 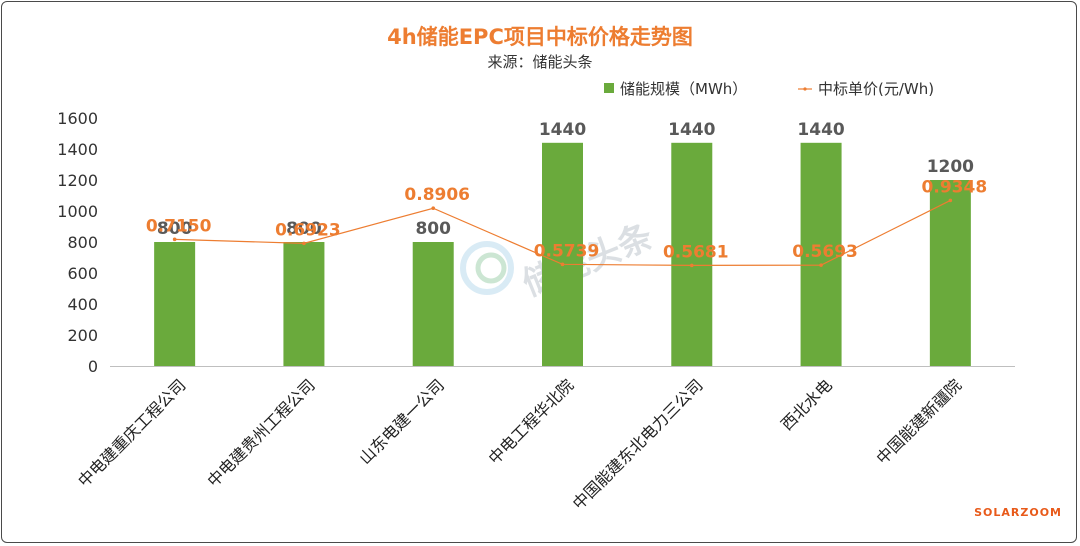 What do you see at coordinates (540, 37) in the screenshot?
I see `chart-title: 4h储能EPC项目中标价格走势图` at bounding box center [540, 37].